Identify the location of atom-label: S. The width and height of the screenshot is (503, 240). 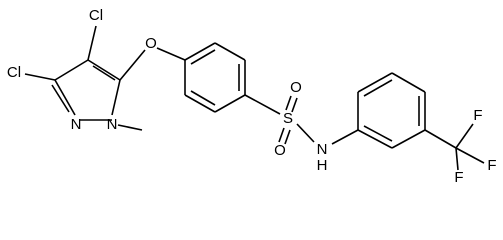
(288, 118).